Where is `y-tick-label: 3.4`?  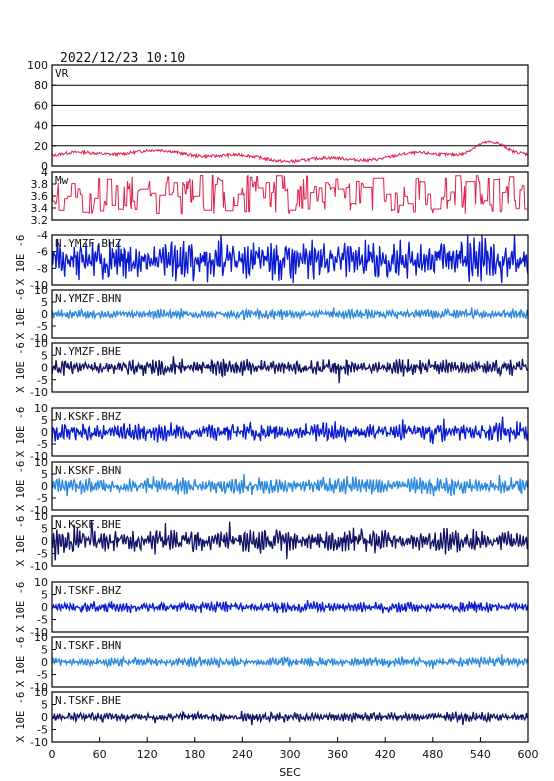 y-tick-label: 3.4 is located at coordinates (40, 208).